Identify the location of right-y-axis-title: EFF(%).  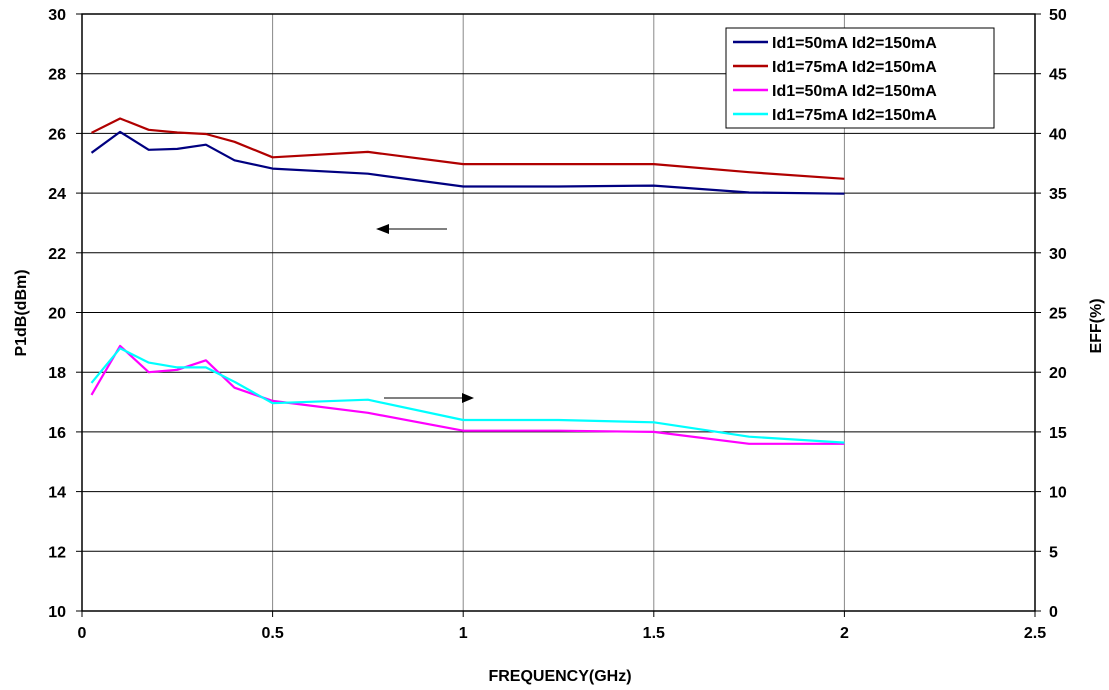
(1096, 325).